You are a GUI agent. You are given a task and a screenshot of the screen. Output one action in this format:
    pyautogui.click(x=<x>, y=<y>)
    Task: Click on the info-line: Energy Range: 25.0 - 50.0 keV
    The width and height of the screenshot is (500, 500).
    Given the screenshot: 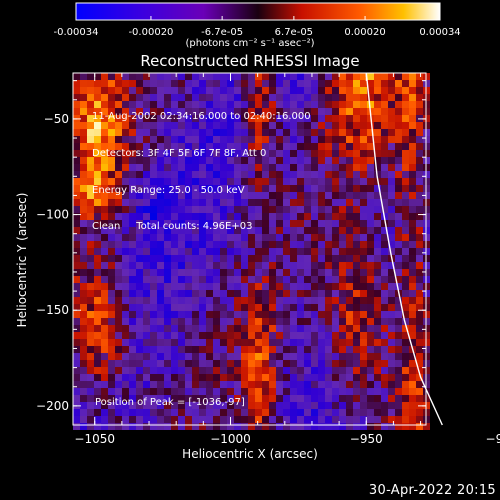 What is the action you would take?
    pyautogui.click(x=168, y=190)
    